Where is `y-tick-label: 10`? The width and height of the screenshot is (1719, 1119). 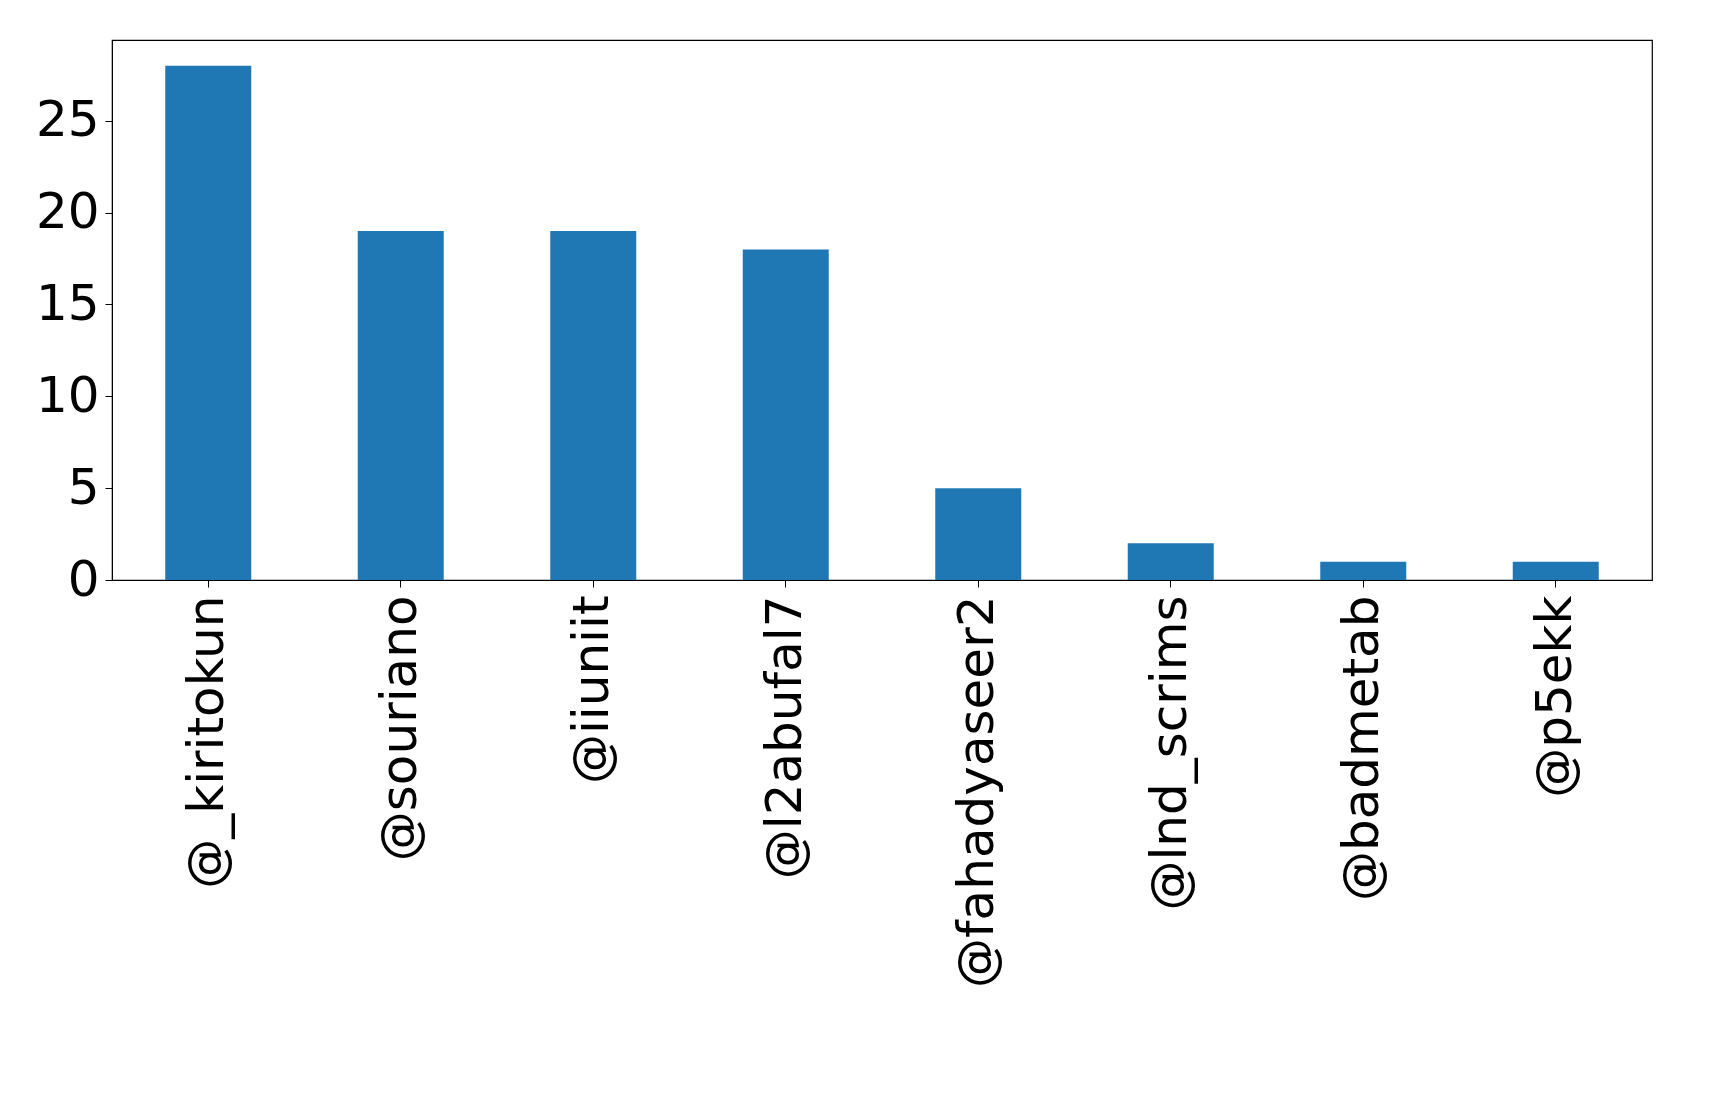
y-tick-label: 10 is located at coordinates (67, 394).